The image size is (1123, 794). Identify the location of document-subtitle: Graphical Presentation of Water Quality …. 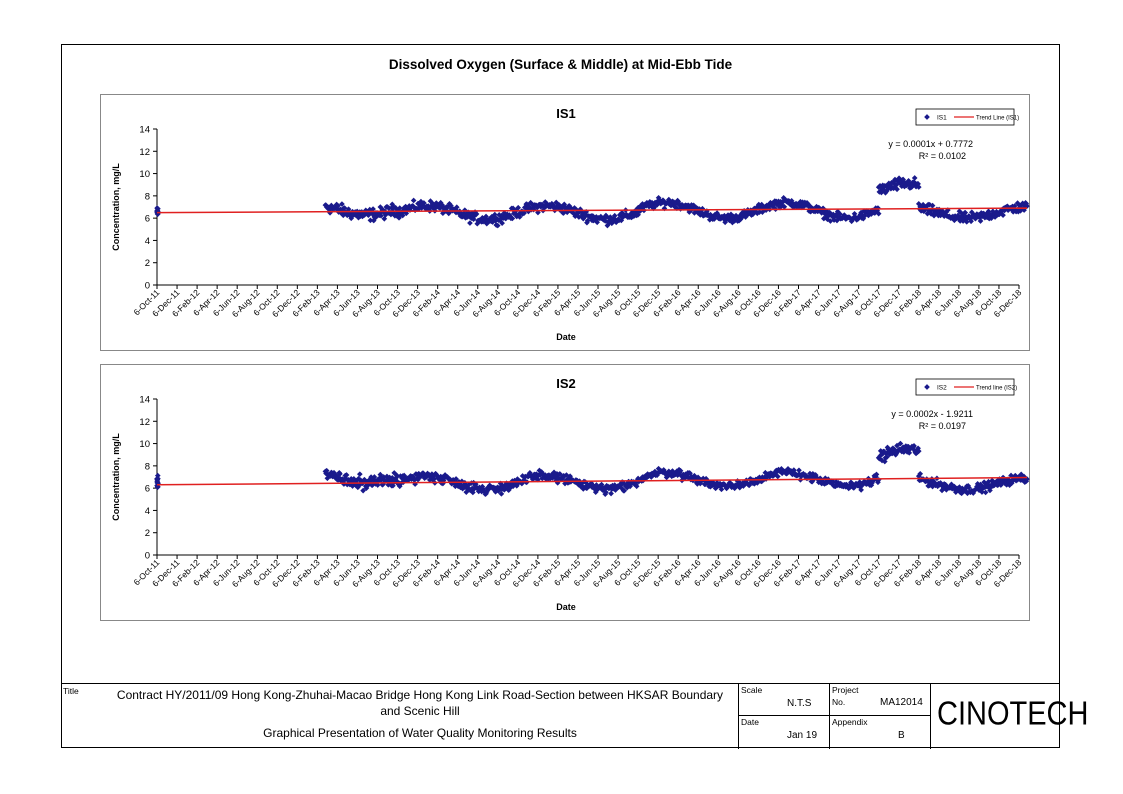
(420, 733).